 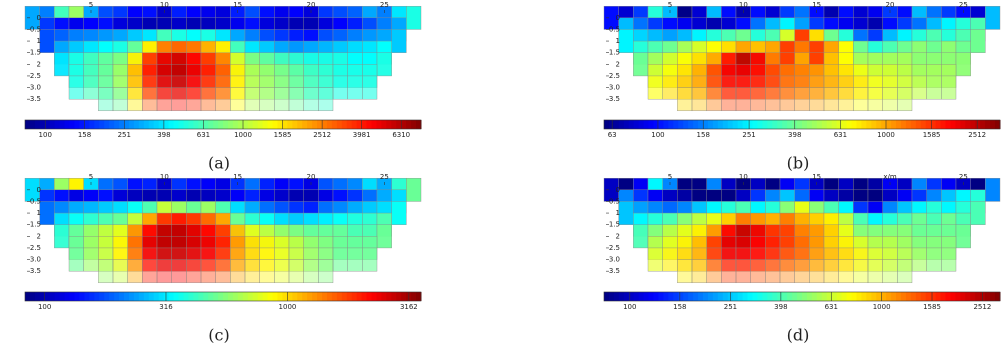 I want to click on y-tick-label: 3.5, so click(x=35, y=271).